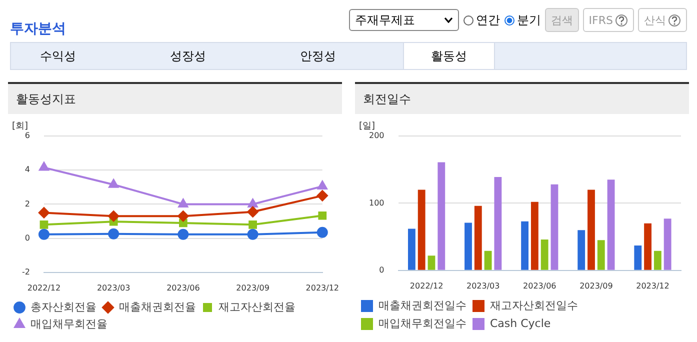 This screenshot has width=697, height=342. What do you see at coordinates (534, 305) in the screenshot?
I see `legend-label: 재고자산회전일수` at bounding box center [534, 305].